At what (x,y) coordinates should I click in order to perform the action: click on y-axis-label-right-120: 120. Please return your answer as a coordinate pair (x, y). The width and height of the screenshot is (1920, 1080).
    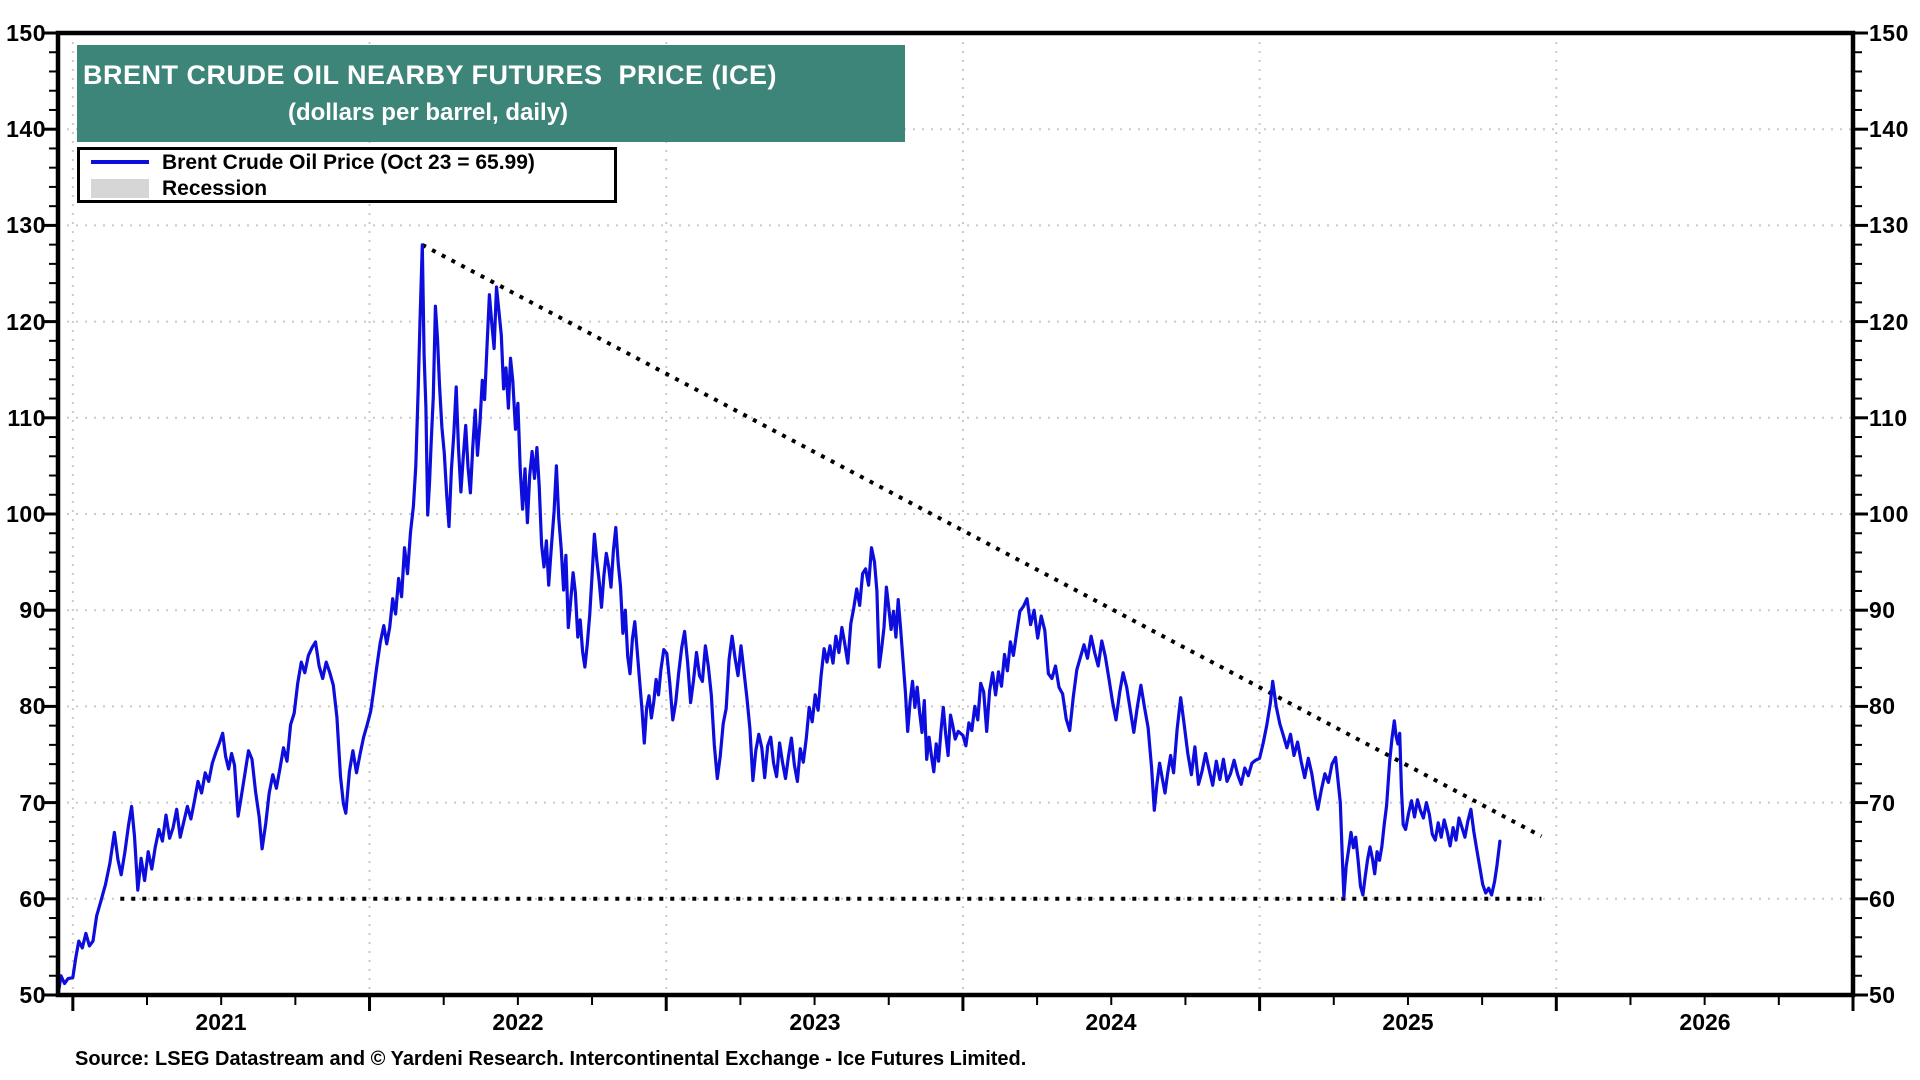
    Looking at the image, I should click on (1889, 322).